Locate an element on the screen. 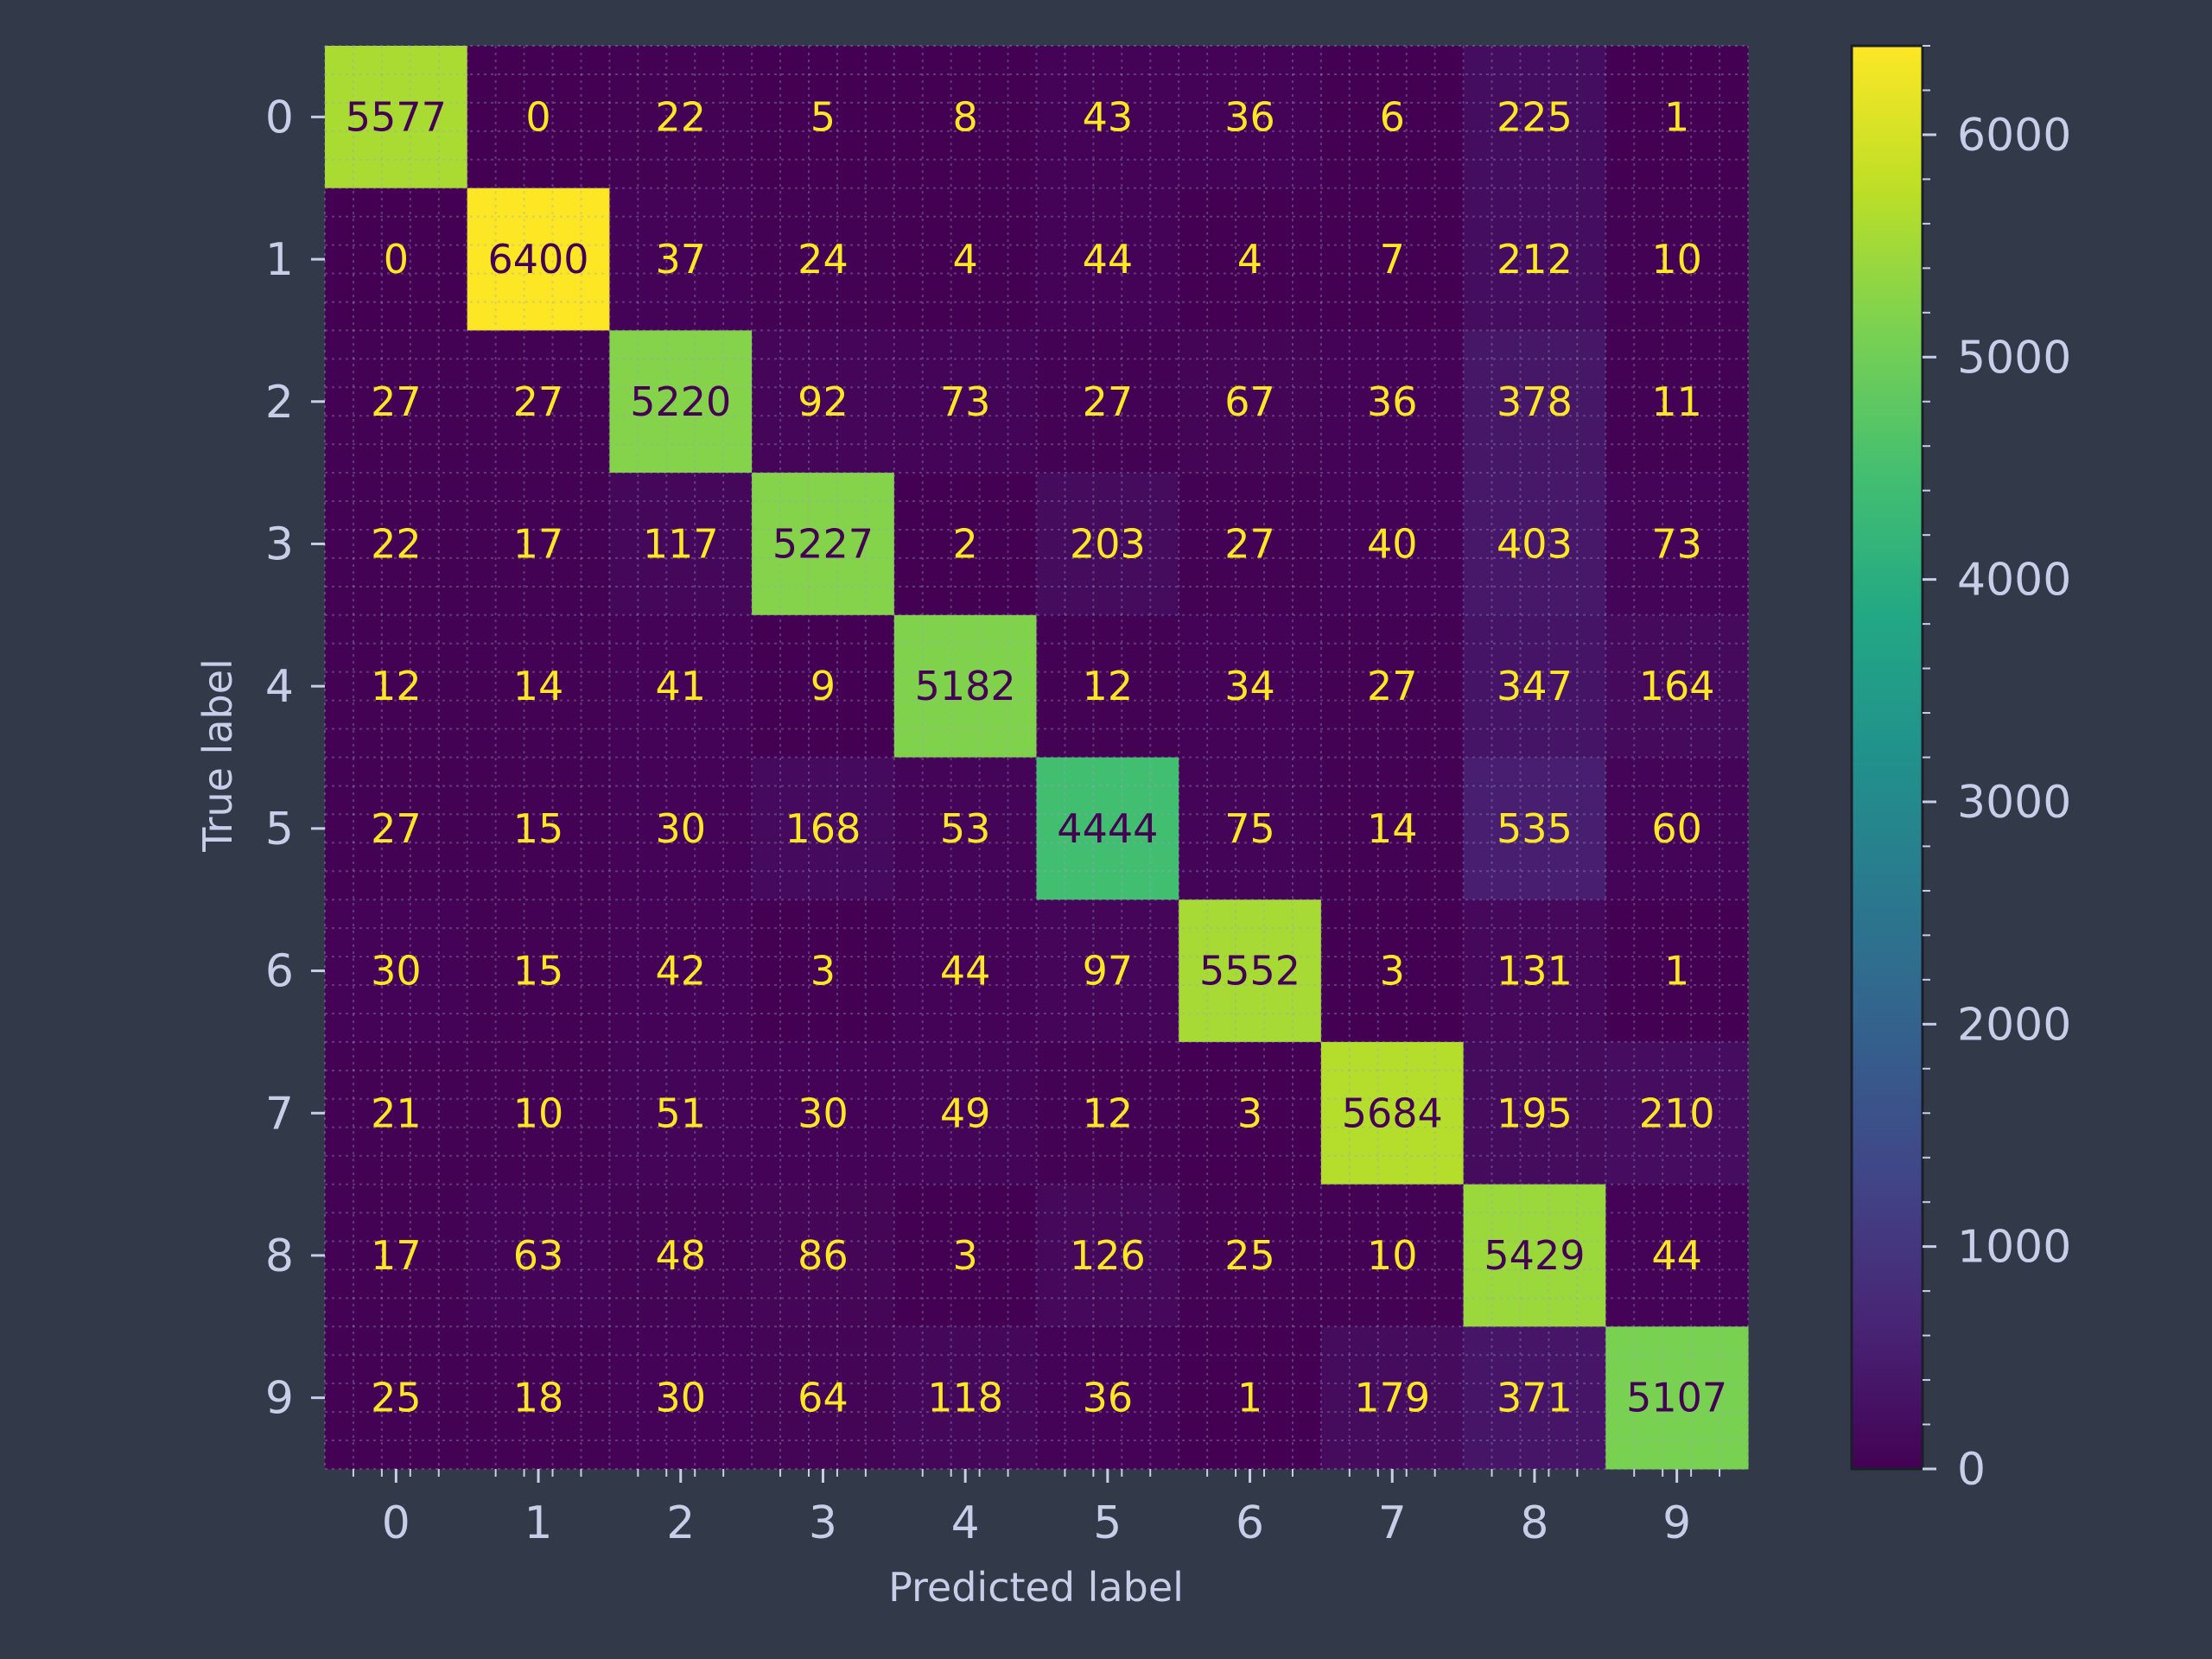  cell-value-label: 8 is located at coordinates (965, 116).